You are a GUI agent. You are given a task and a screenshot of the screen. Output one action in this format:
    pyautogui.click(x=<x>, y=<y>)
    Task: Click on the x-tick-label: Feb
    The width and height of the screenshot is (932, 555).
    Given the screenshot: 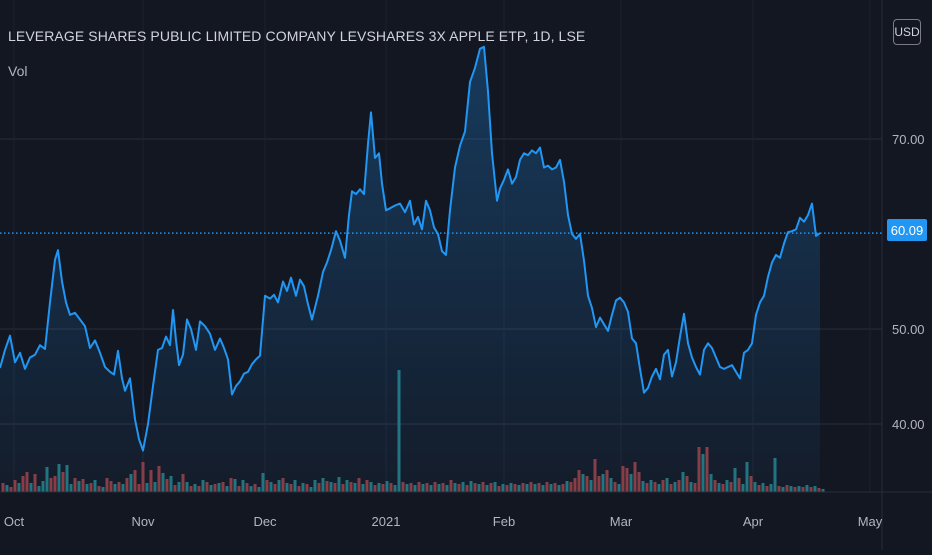 What is the action you would take?
    pyautogui.click(x=504, y=521)
    